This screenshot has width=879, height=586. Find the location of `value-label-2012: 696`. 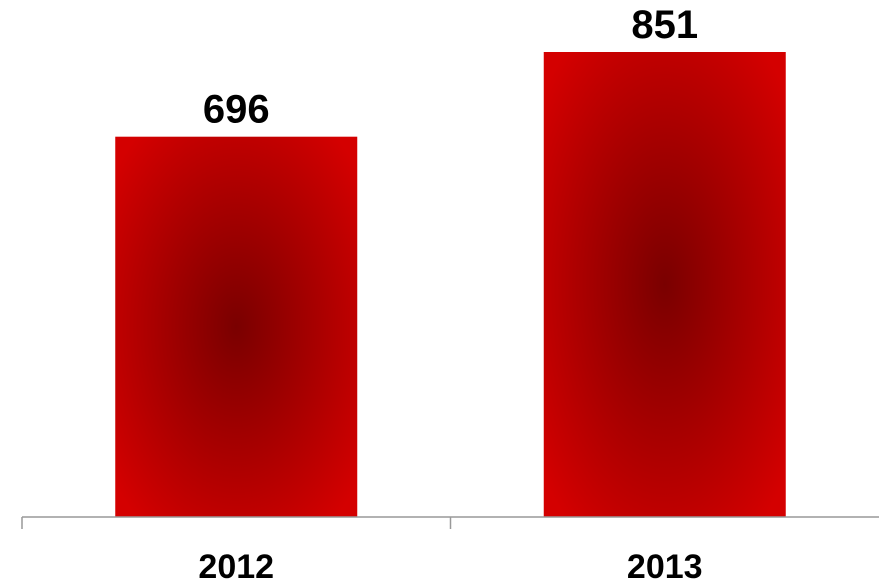

value-label-2012: 696 is located at coordinates (236, 110).